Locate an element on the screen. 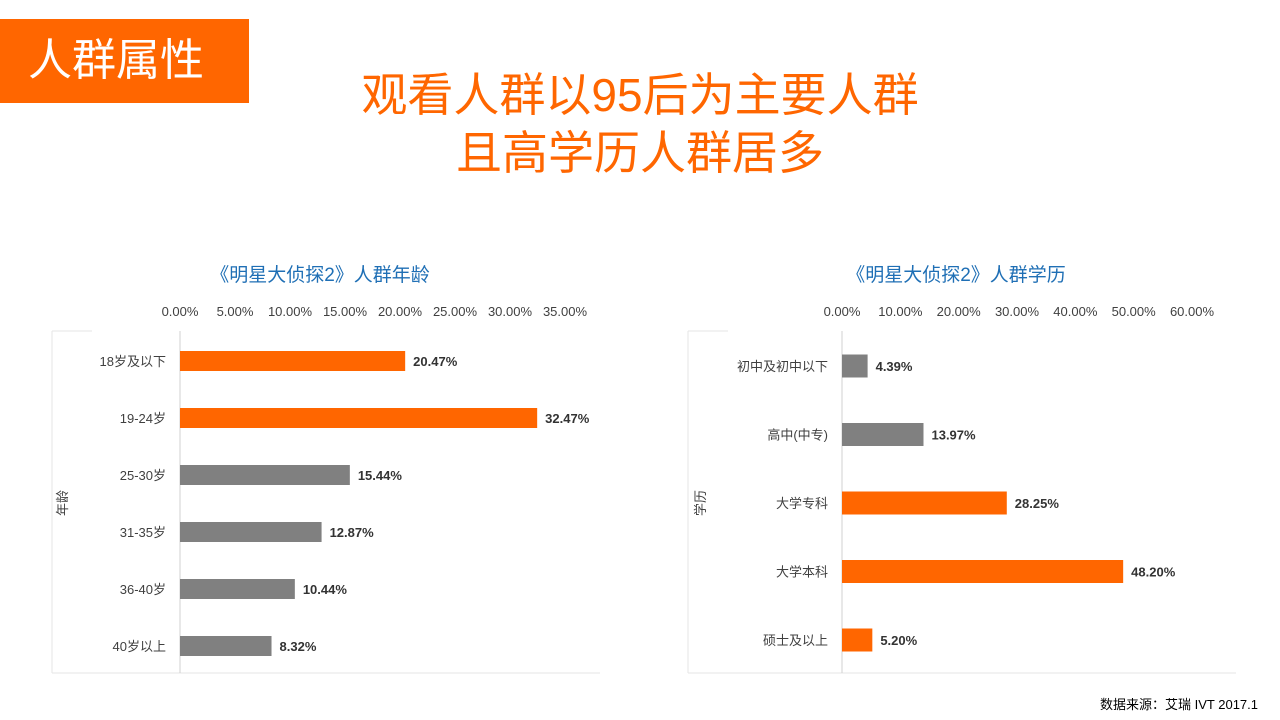  education-category-label: 初中及初中以下 is located at coordinates (782, 366).